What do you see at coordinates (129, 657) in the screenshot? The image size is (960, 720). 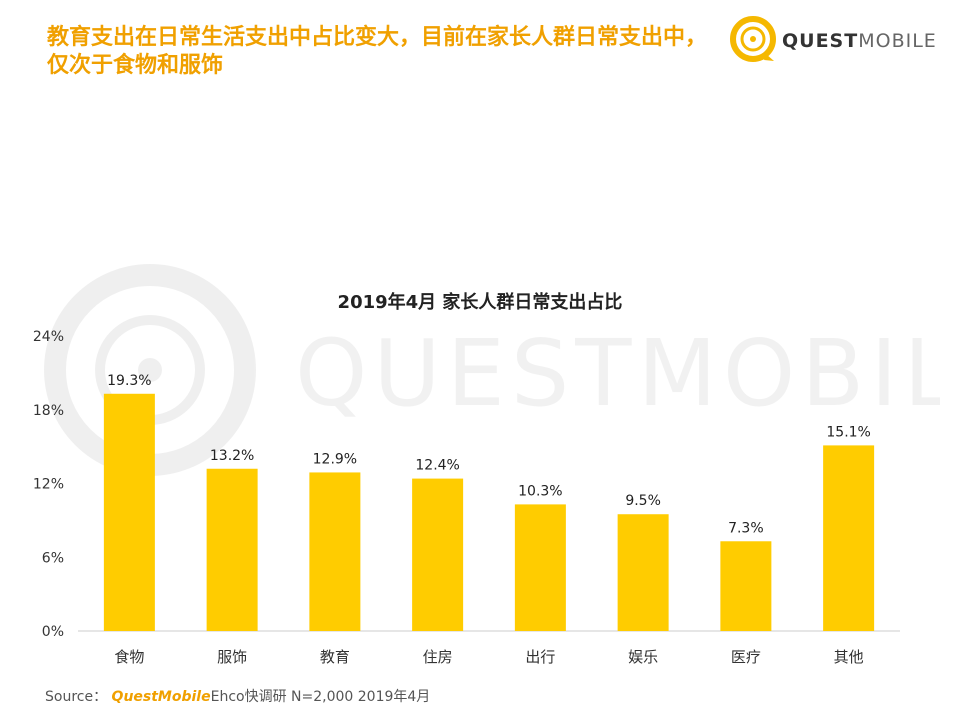 I see `x-tick-label: 食物` at bounding box center [129, 657].